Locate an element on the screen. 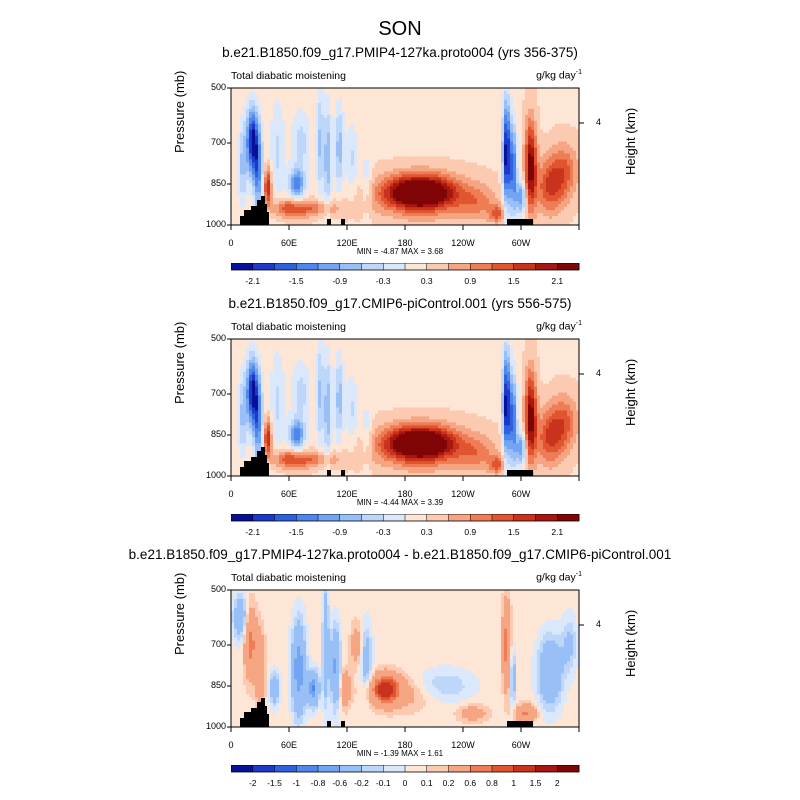 The image size is (800, 800). colorbar-label: 1 is located at coordinates (514, 783).